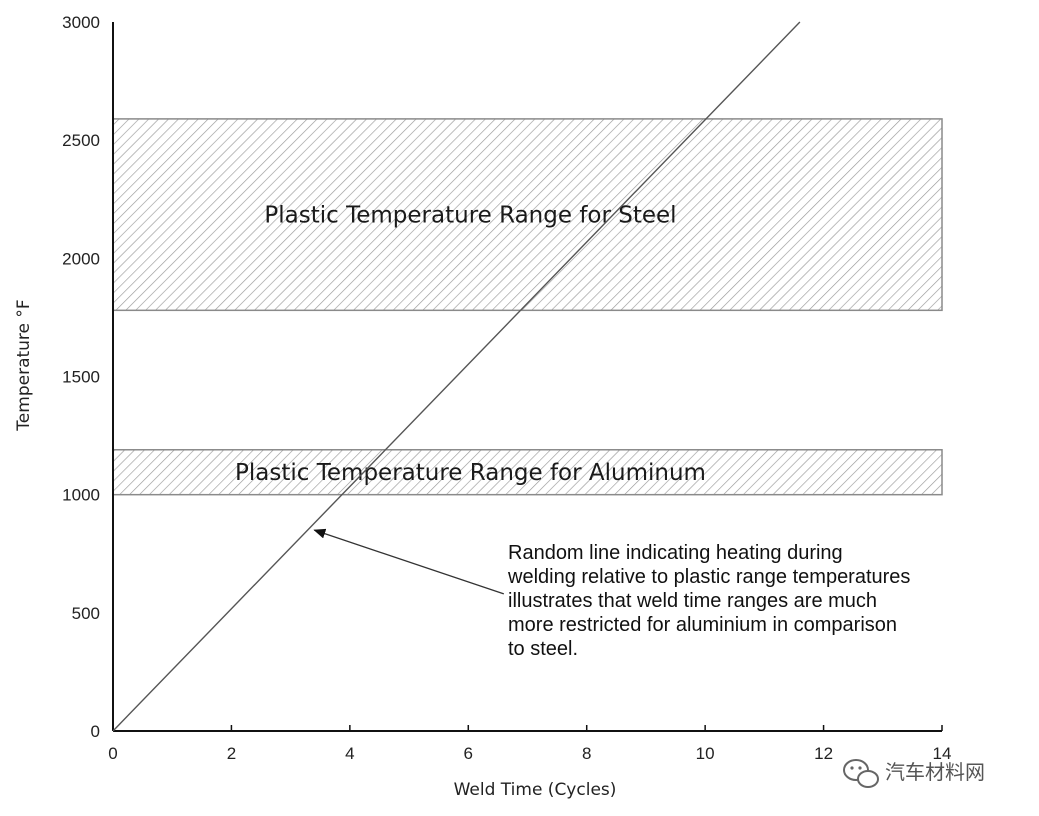 The image size is (1039, 816). Describe the element at coordinates (81, 495) in the screenshot. I see `y-tick-label: 1000` at that location.